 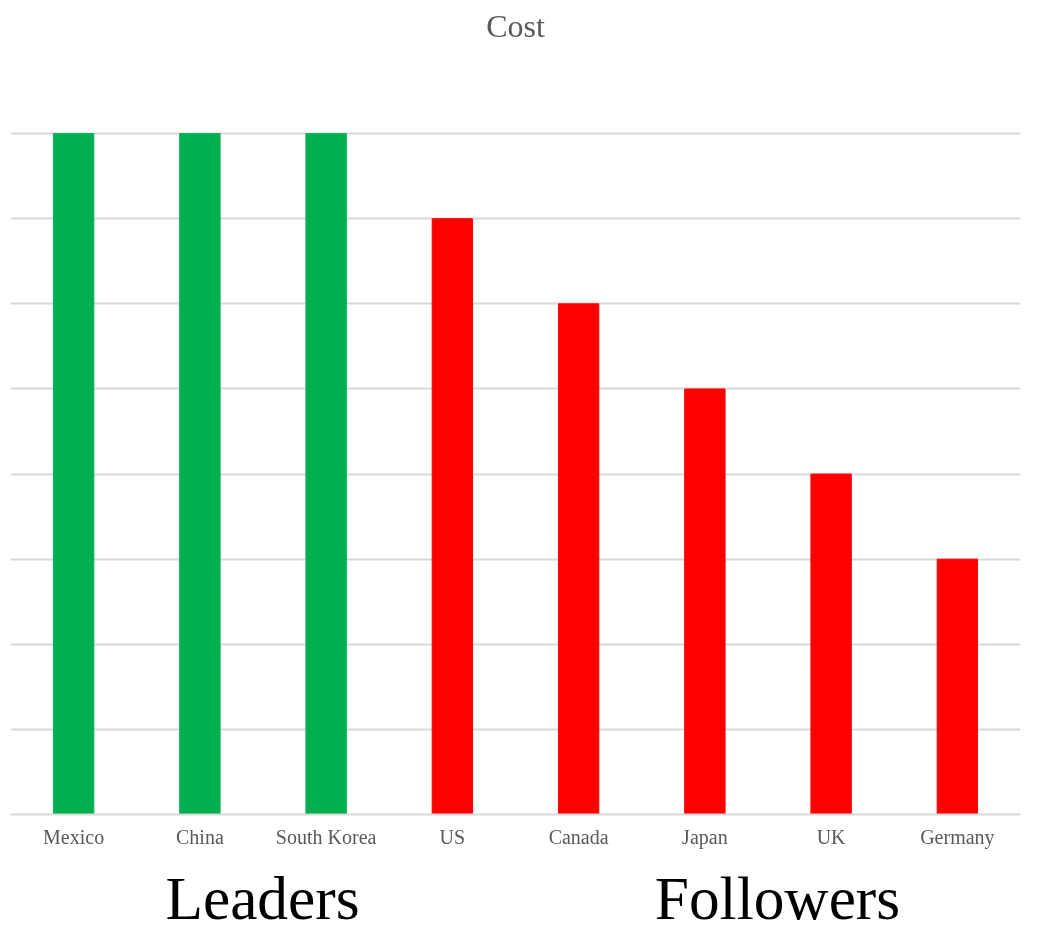 What do you see at coordinates (705, 837) in the screenshot?
I see `x-tick-label: Japan` at bounding box center [705, 837].